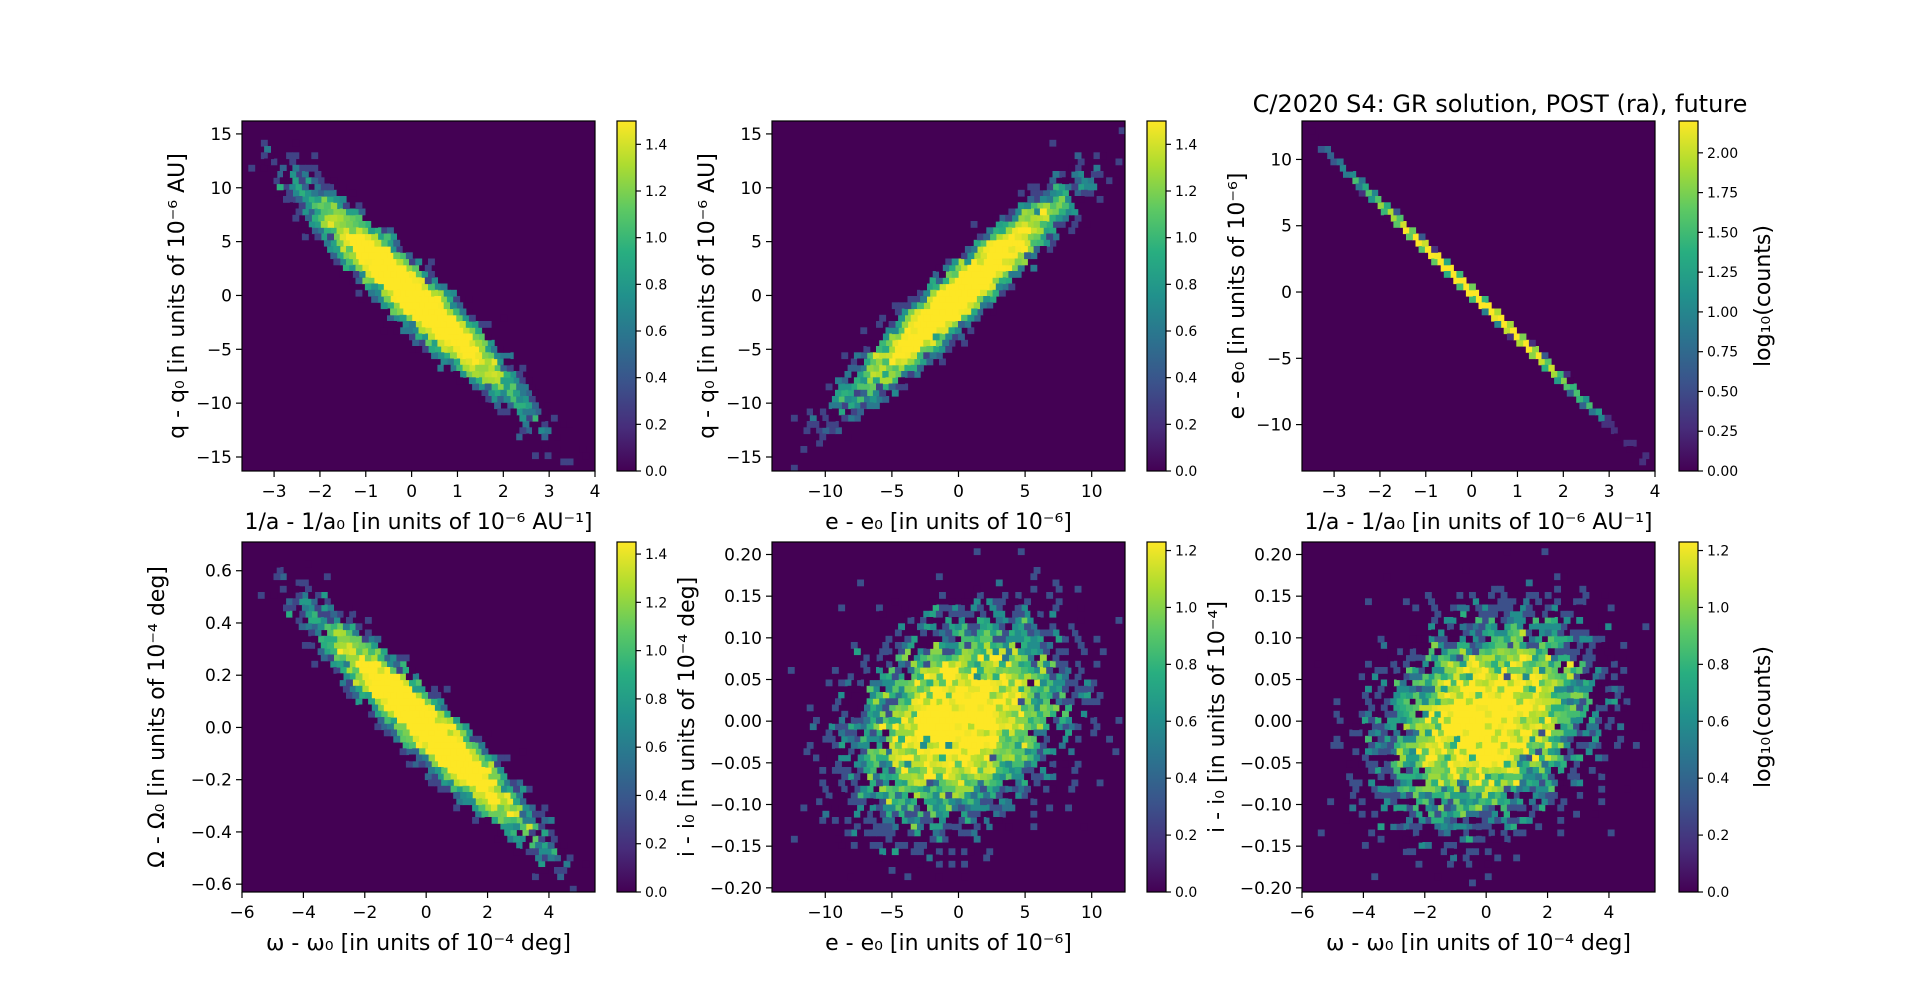  Describe the element at coordinates (751, 189) in the screenshot. I see `y-tick-label: 10` at that location.